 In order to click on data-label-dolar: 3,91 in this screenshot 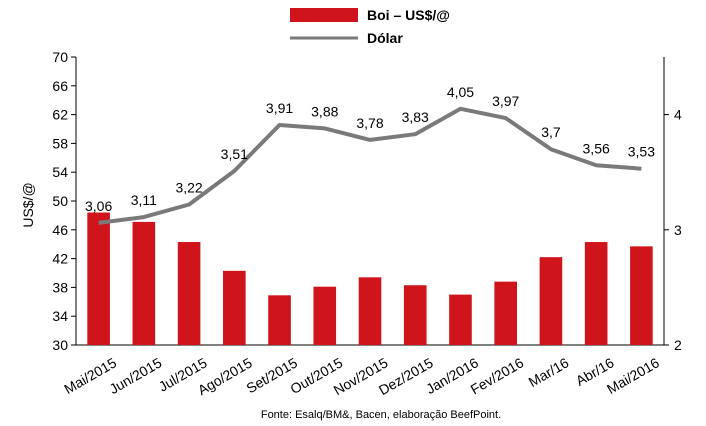, I will do `click(279, 108)`.